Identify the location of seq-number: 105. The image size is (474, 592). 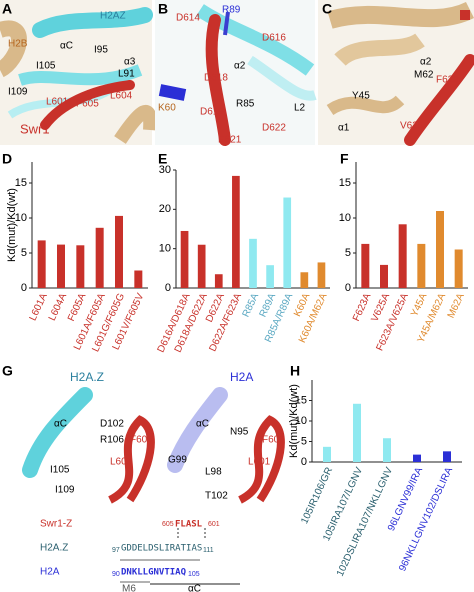
(194, 574).